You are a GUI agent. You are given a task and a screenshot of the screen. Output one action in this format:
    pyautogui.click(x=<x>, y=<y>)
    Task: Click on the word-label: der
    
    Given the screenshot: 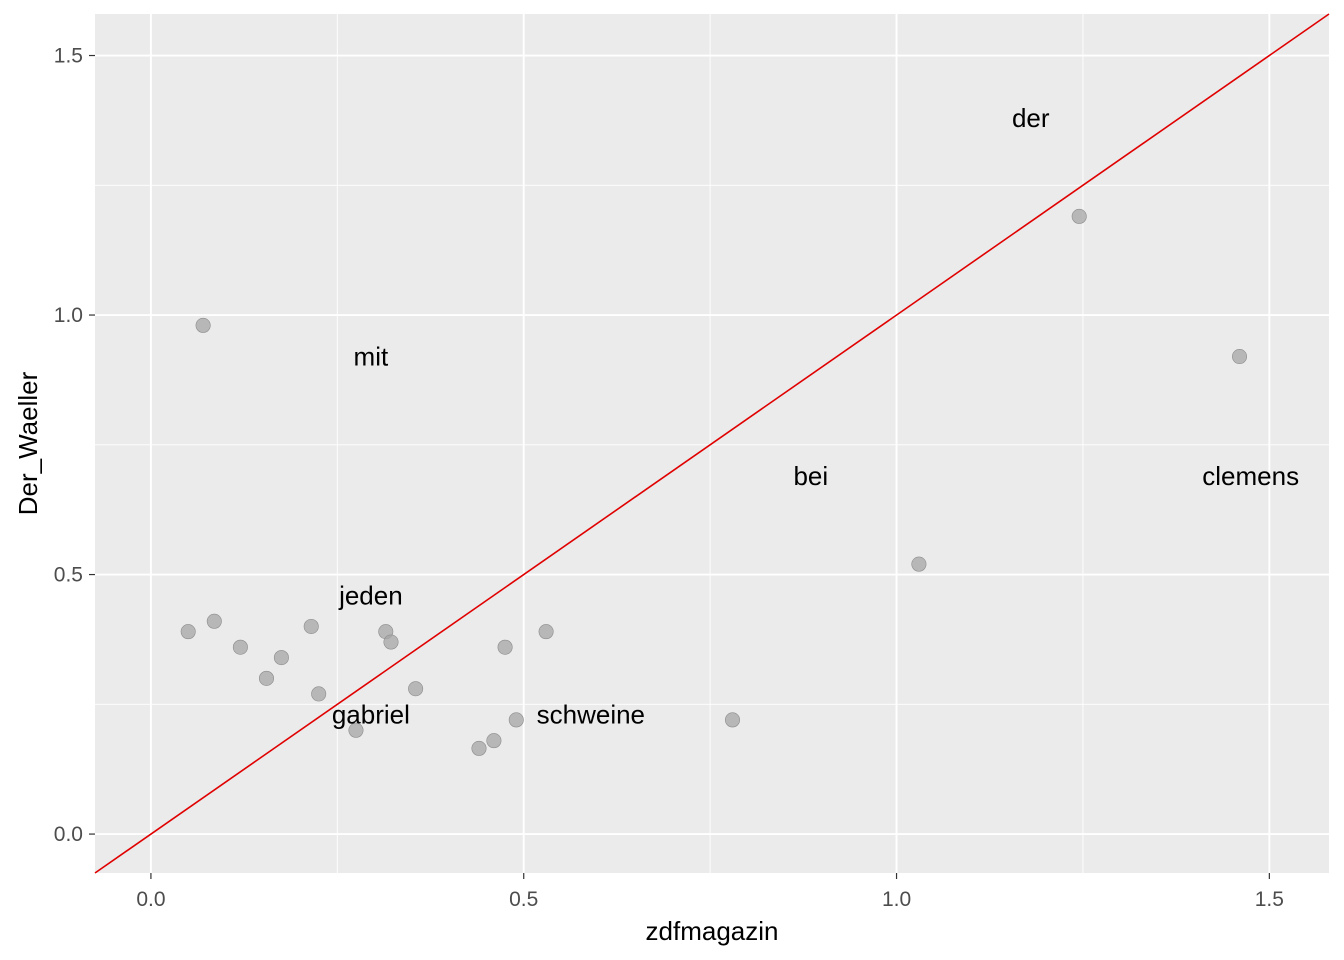 What is the action you would take?
    pyautogui.click(x=1031, y=118)
    